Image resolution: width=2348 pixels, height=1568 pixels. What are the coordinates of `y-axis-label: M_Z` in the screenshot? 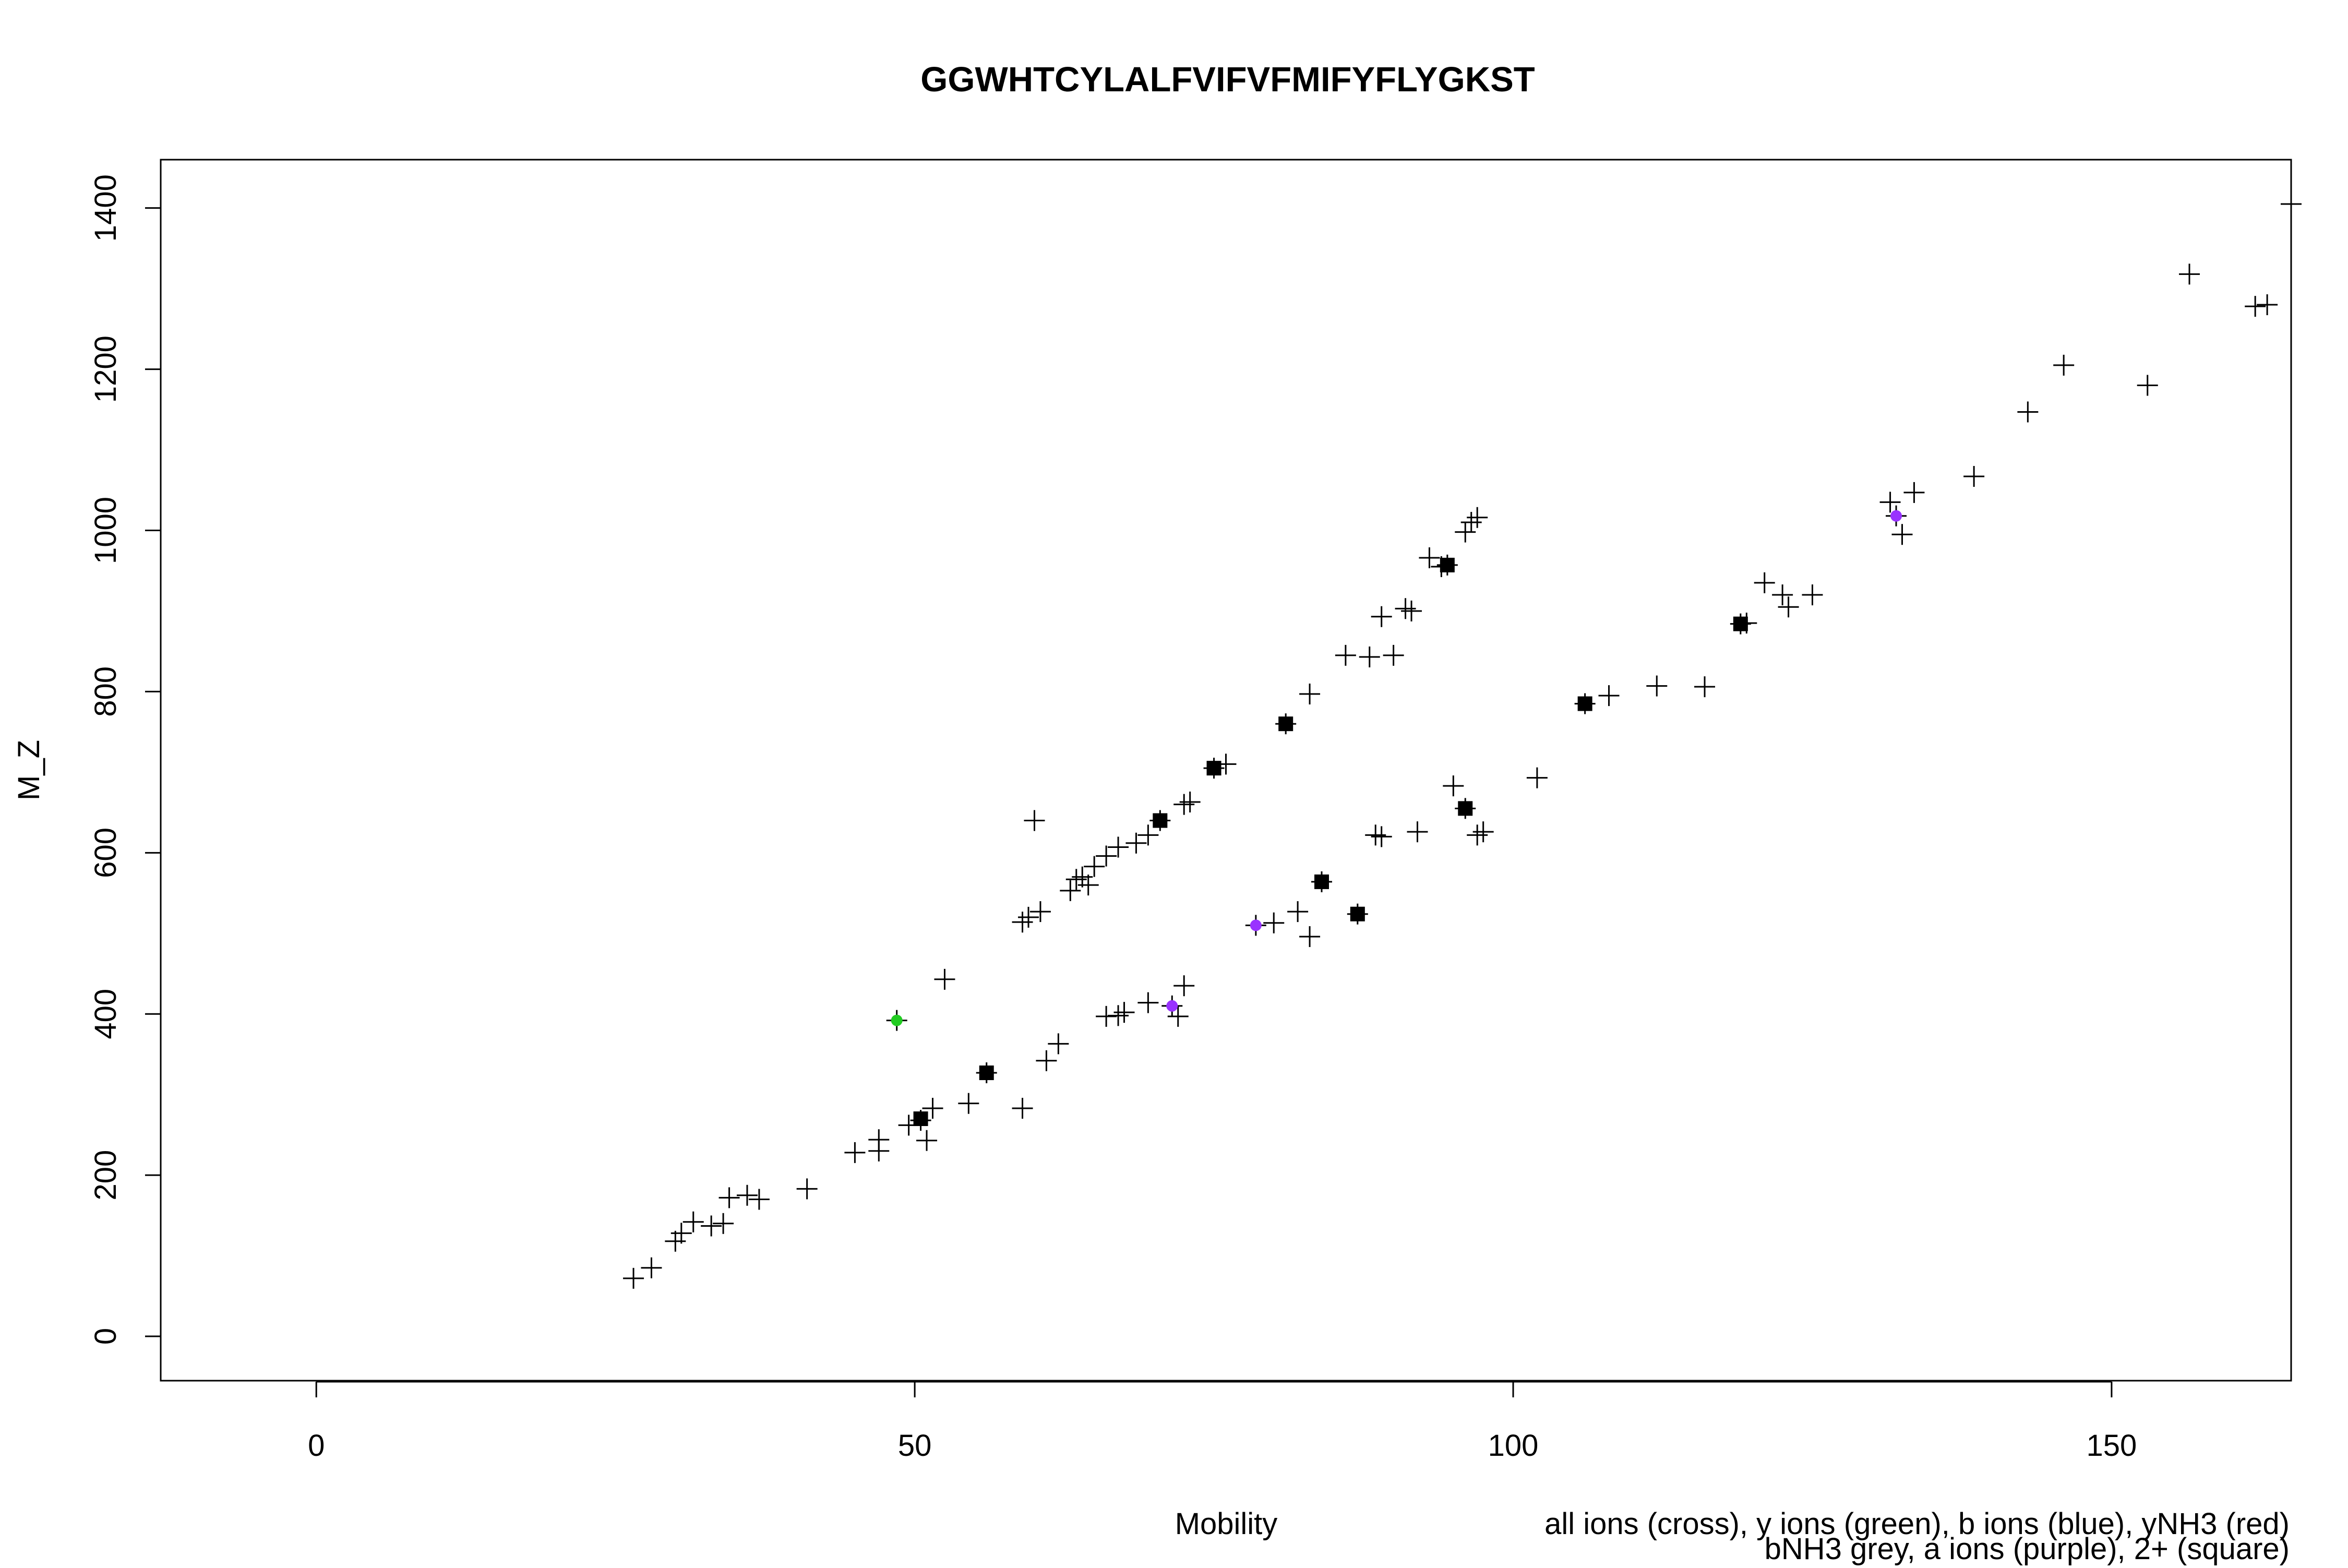 It's located at (29, 770).